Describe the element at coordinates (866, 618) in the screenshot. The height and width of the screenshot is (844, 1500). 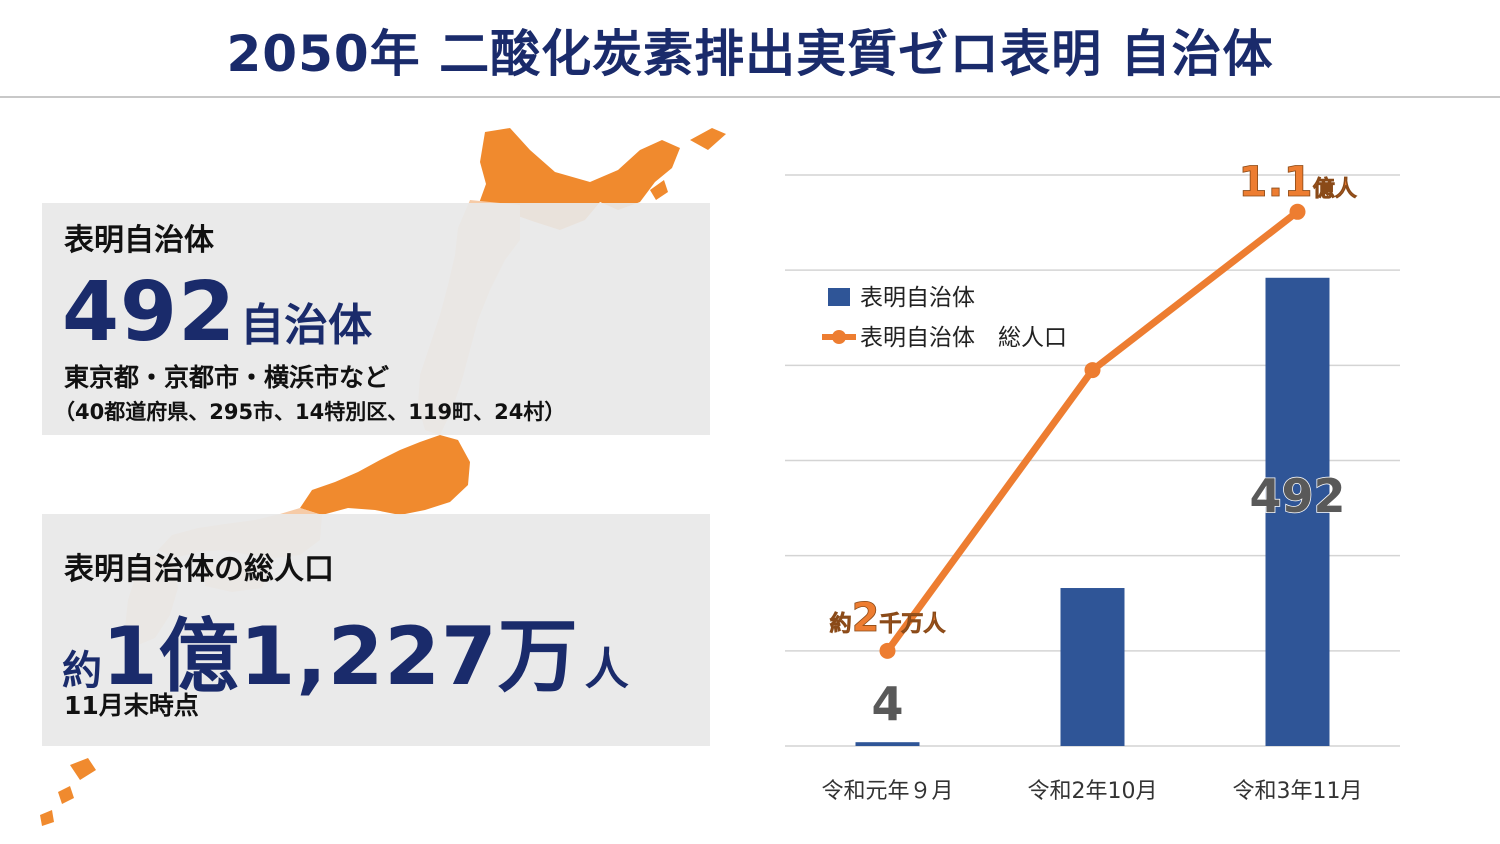
I see `annotation-value: 2` at that location.